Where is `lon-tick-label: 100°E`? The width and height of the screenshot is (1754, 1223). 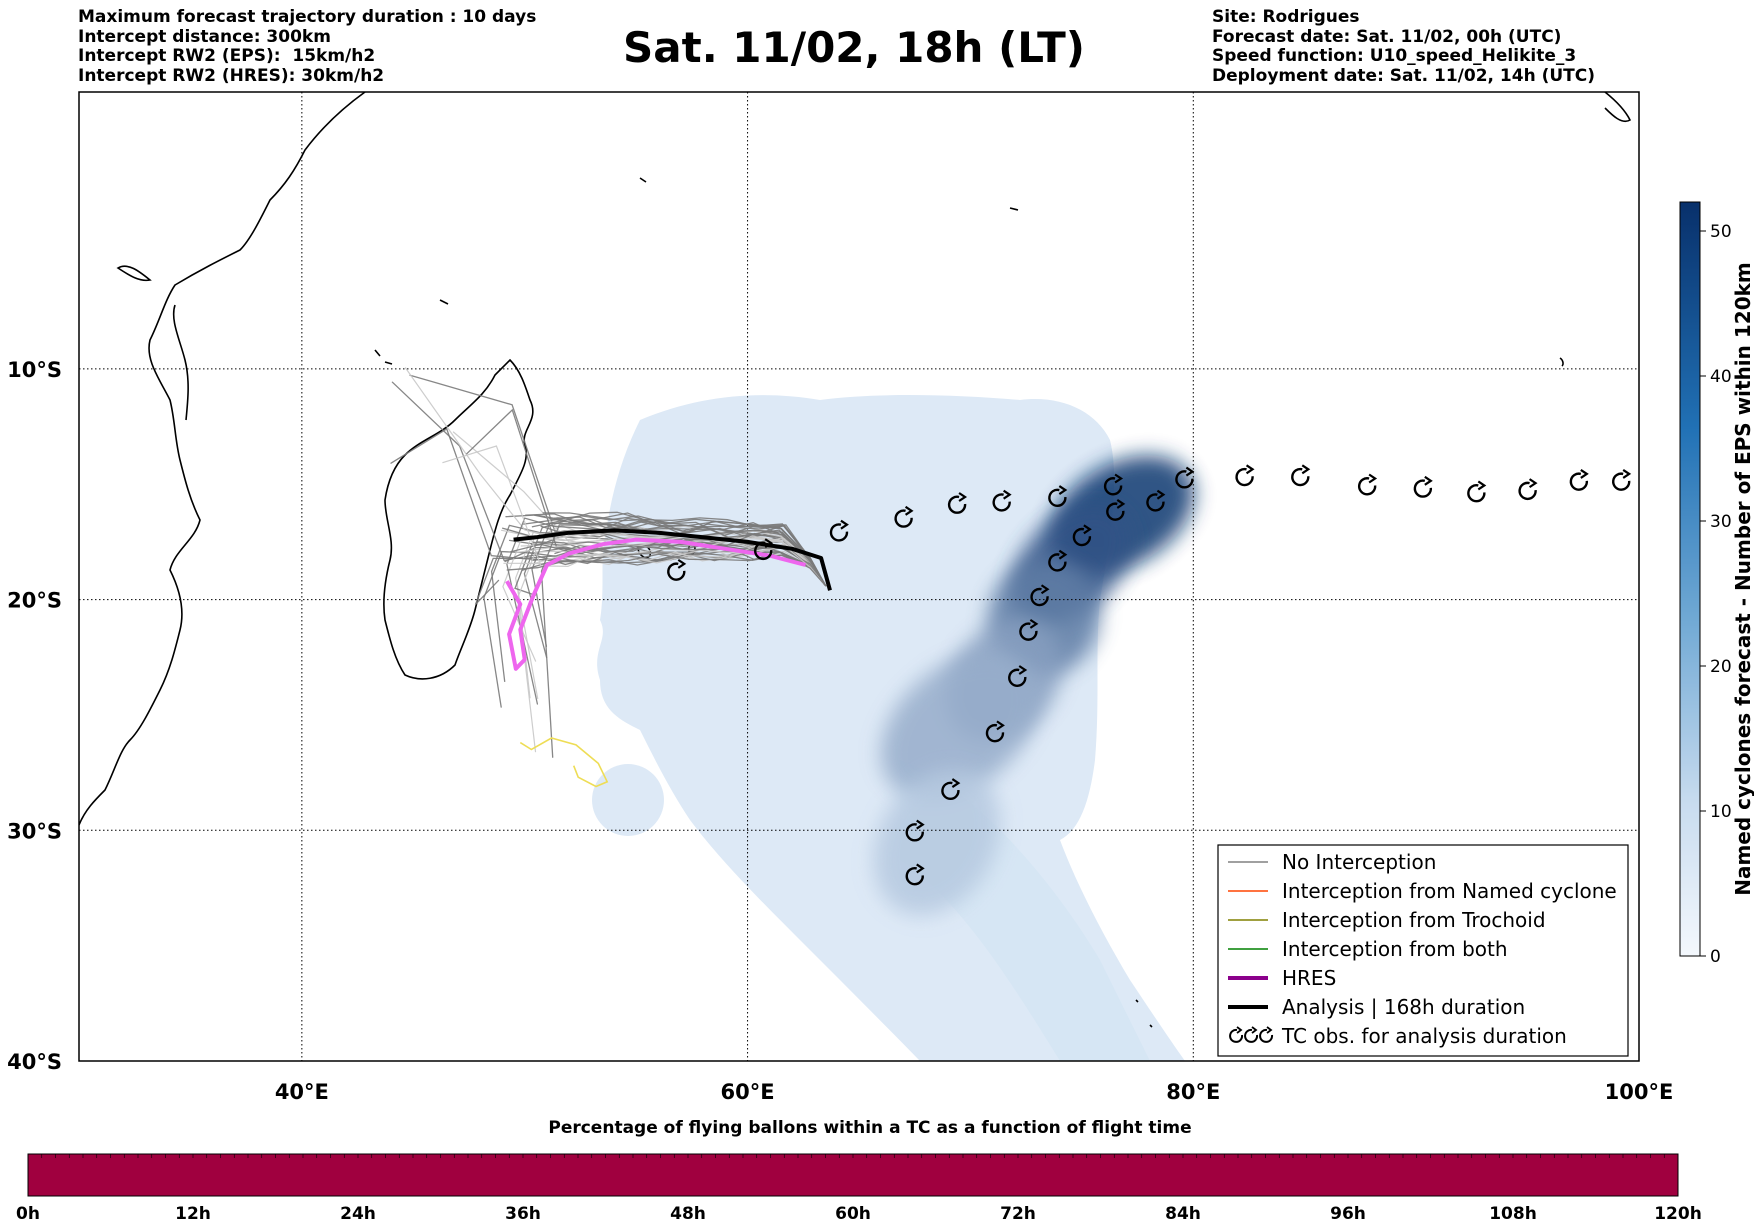
lon-tick-label: 100°E is located at coordinates (1639, 1092).